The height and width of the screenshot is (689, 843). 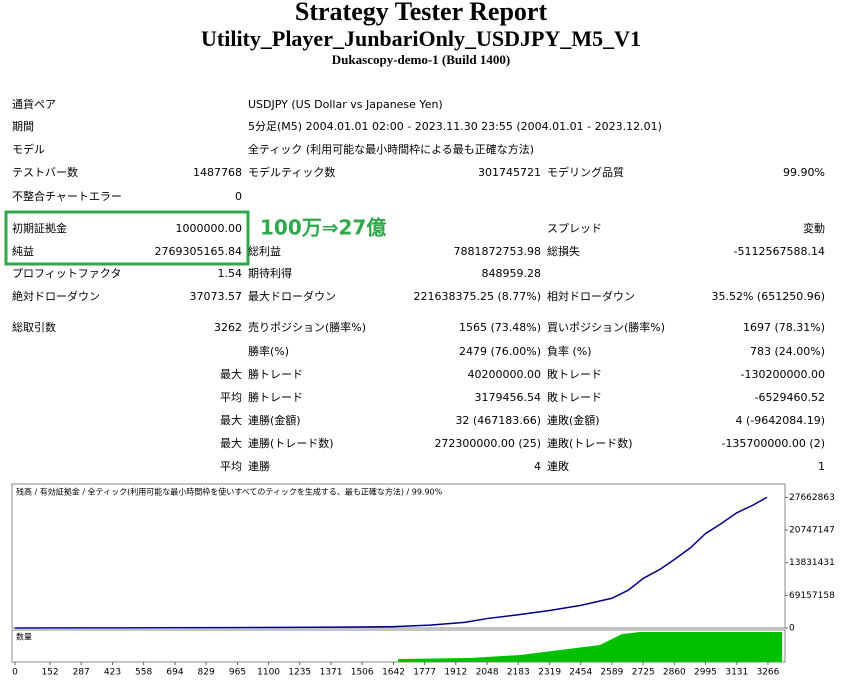 I want to click on stat-value: 272300000.00 (25), so click(x=487, y=443).